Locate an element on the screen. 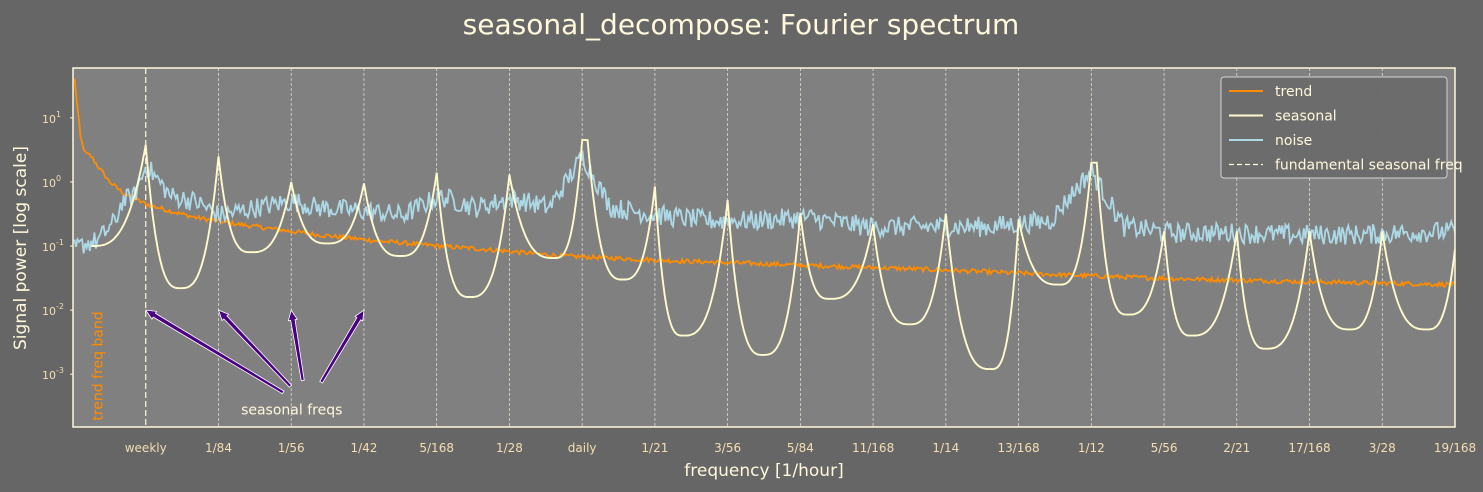 The width and height of the screenshot is (1483, 492). y-axis-label: Signal power [log scale] is located at coordinates (21, 248).